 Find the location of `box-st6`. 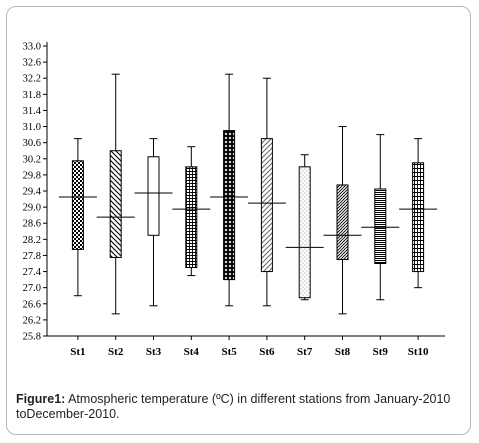

box-st6 is located at coordinates (266, 192).